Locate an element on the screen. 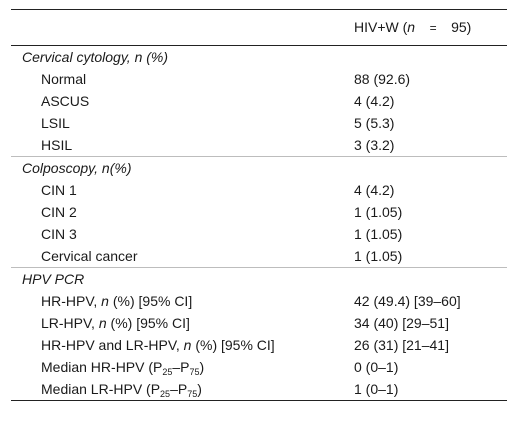 The height and width of the screenshot is (434, 518). row-value: 34 (40) [29–51] is located at coordinates (401, 323).